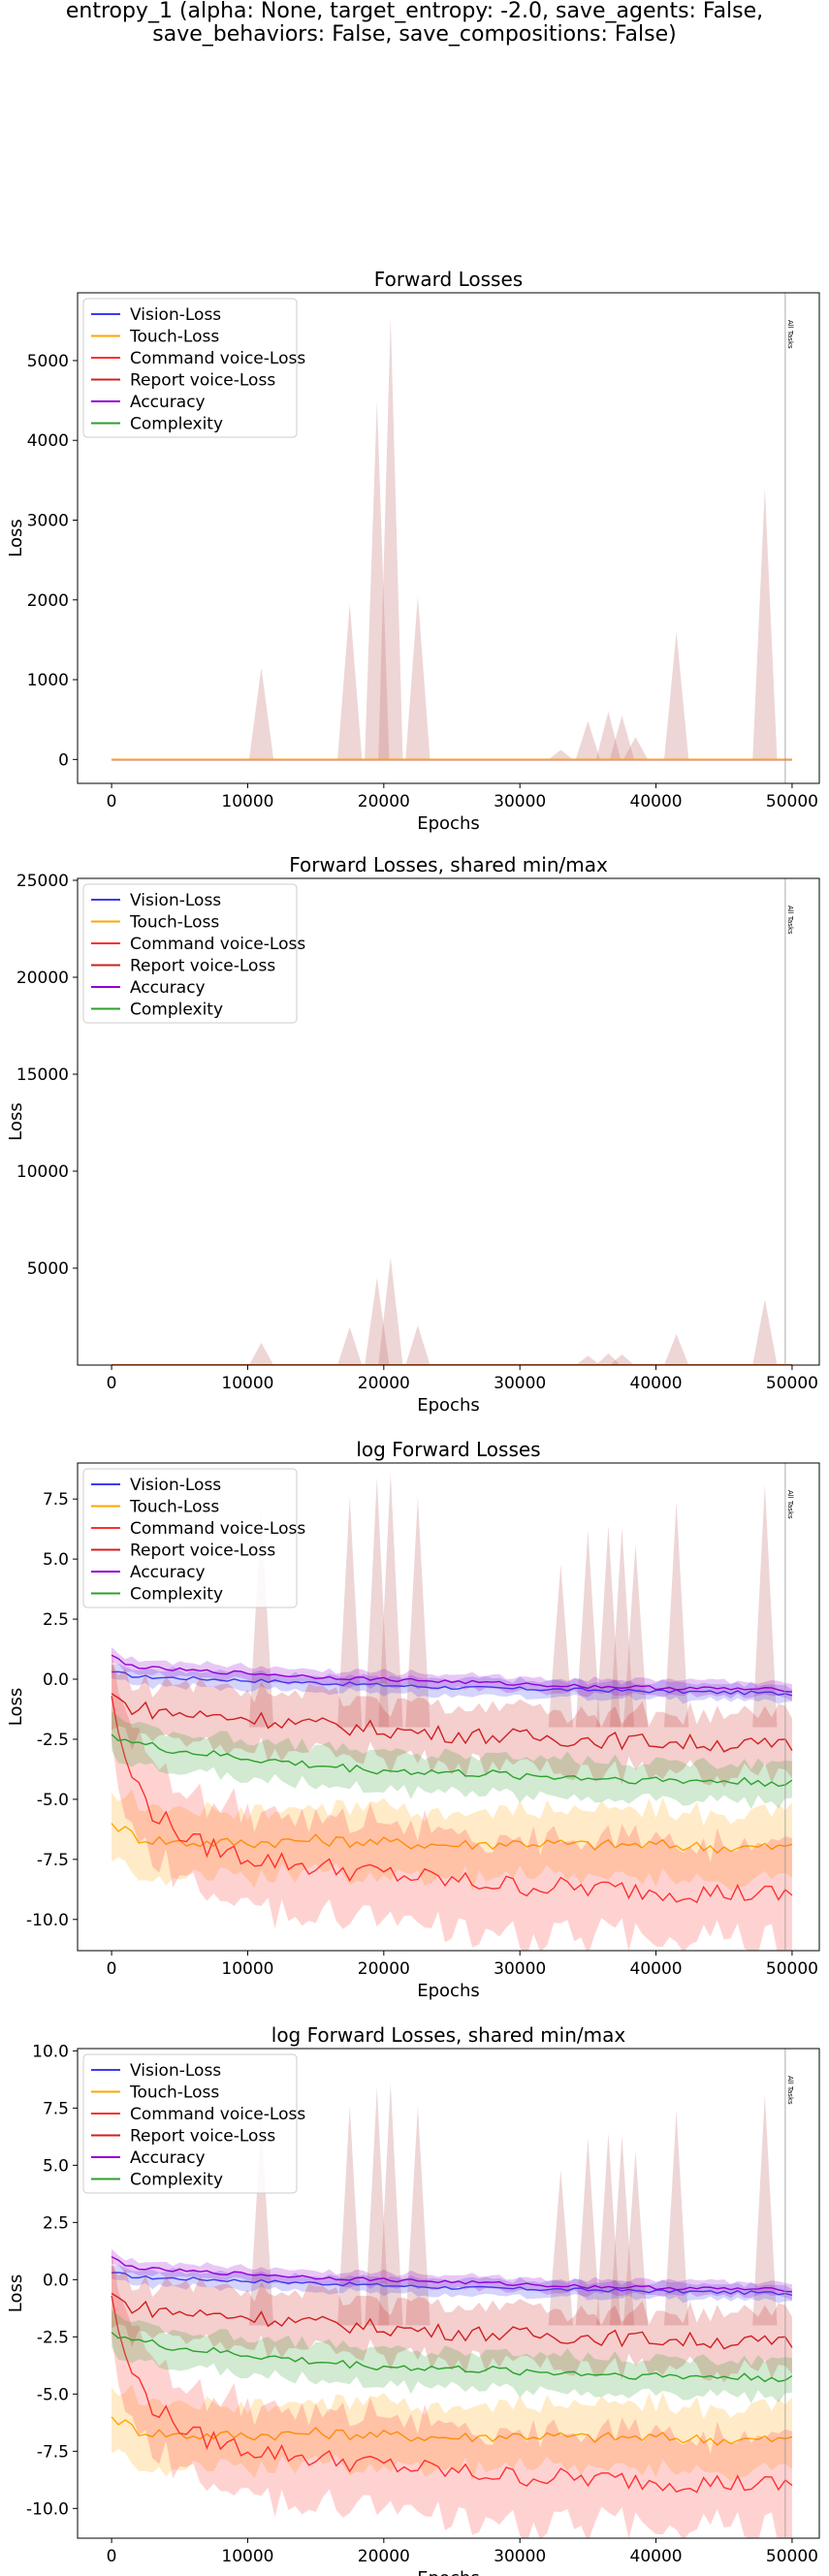  I want to click on y-tick-label: -7.5, so click(53, 1860).